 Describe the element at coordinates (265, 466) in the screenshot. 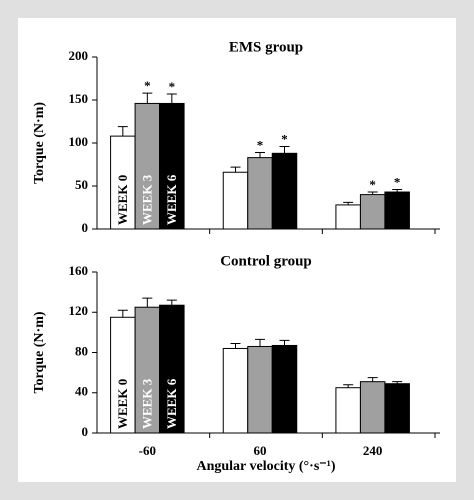

I see `x-axis-label: Angular velocity (°·s⁻¹)` at that location.